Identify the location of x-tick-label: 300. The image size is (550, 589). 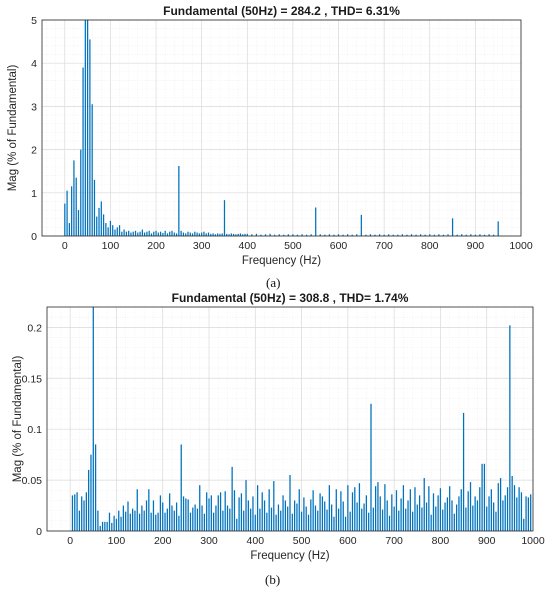
(209, 541).